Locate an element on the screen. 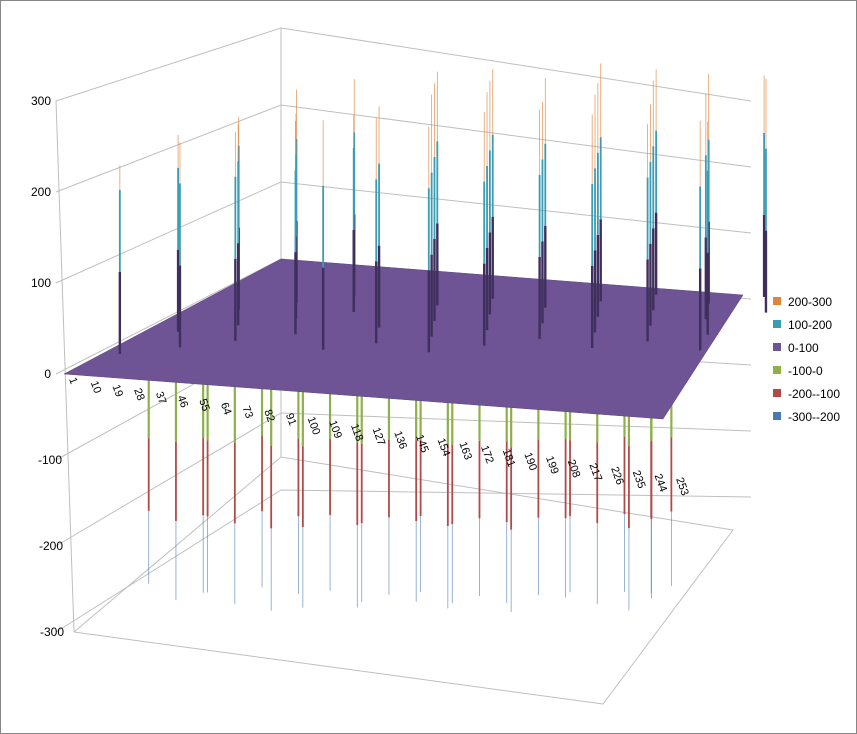  z-tick-label: 100 is located at coordinates (41, 283).